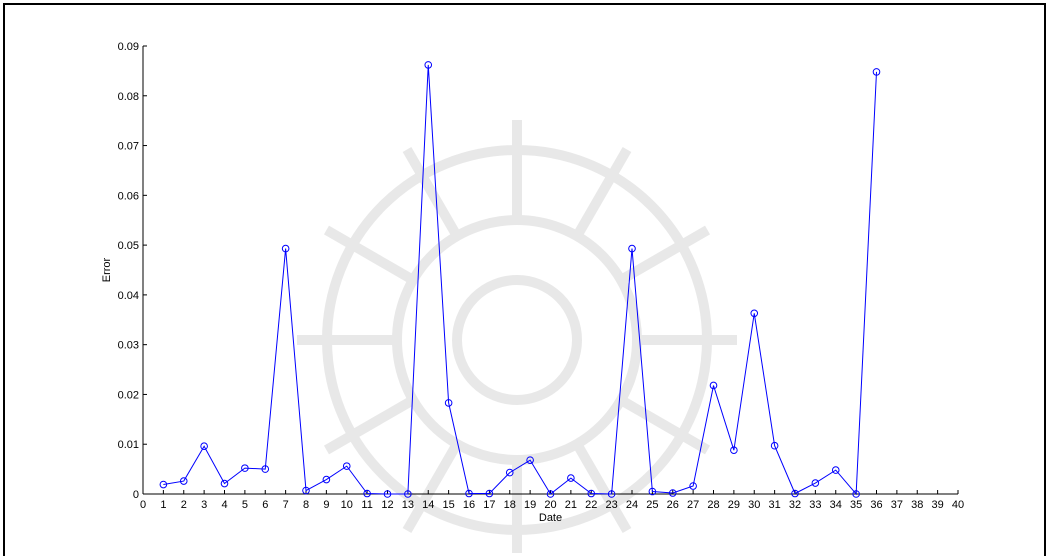 This screenshot has height=556, width=1051. I want to click on x-tick-label: 15, so click(449, 505).